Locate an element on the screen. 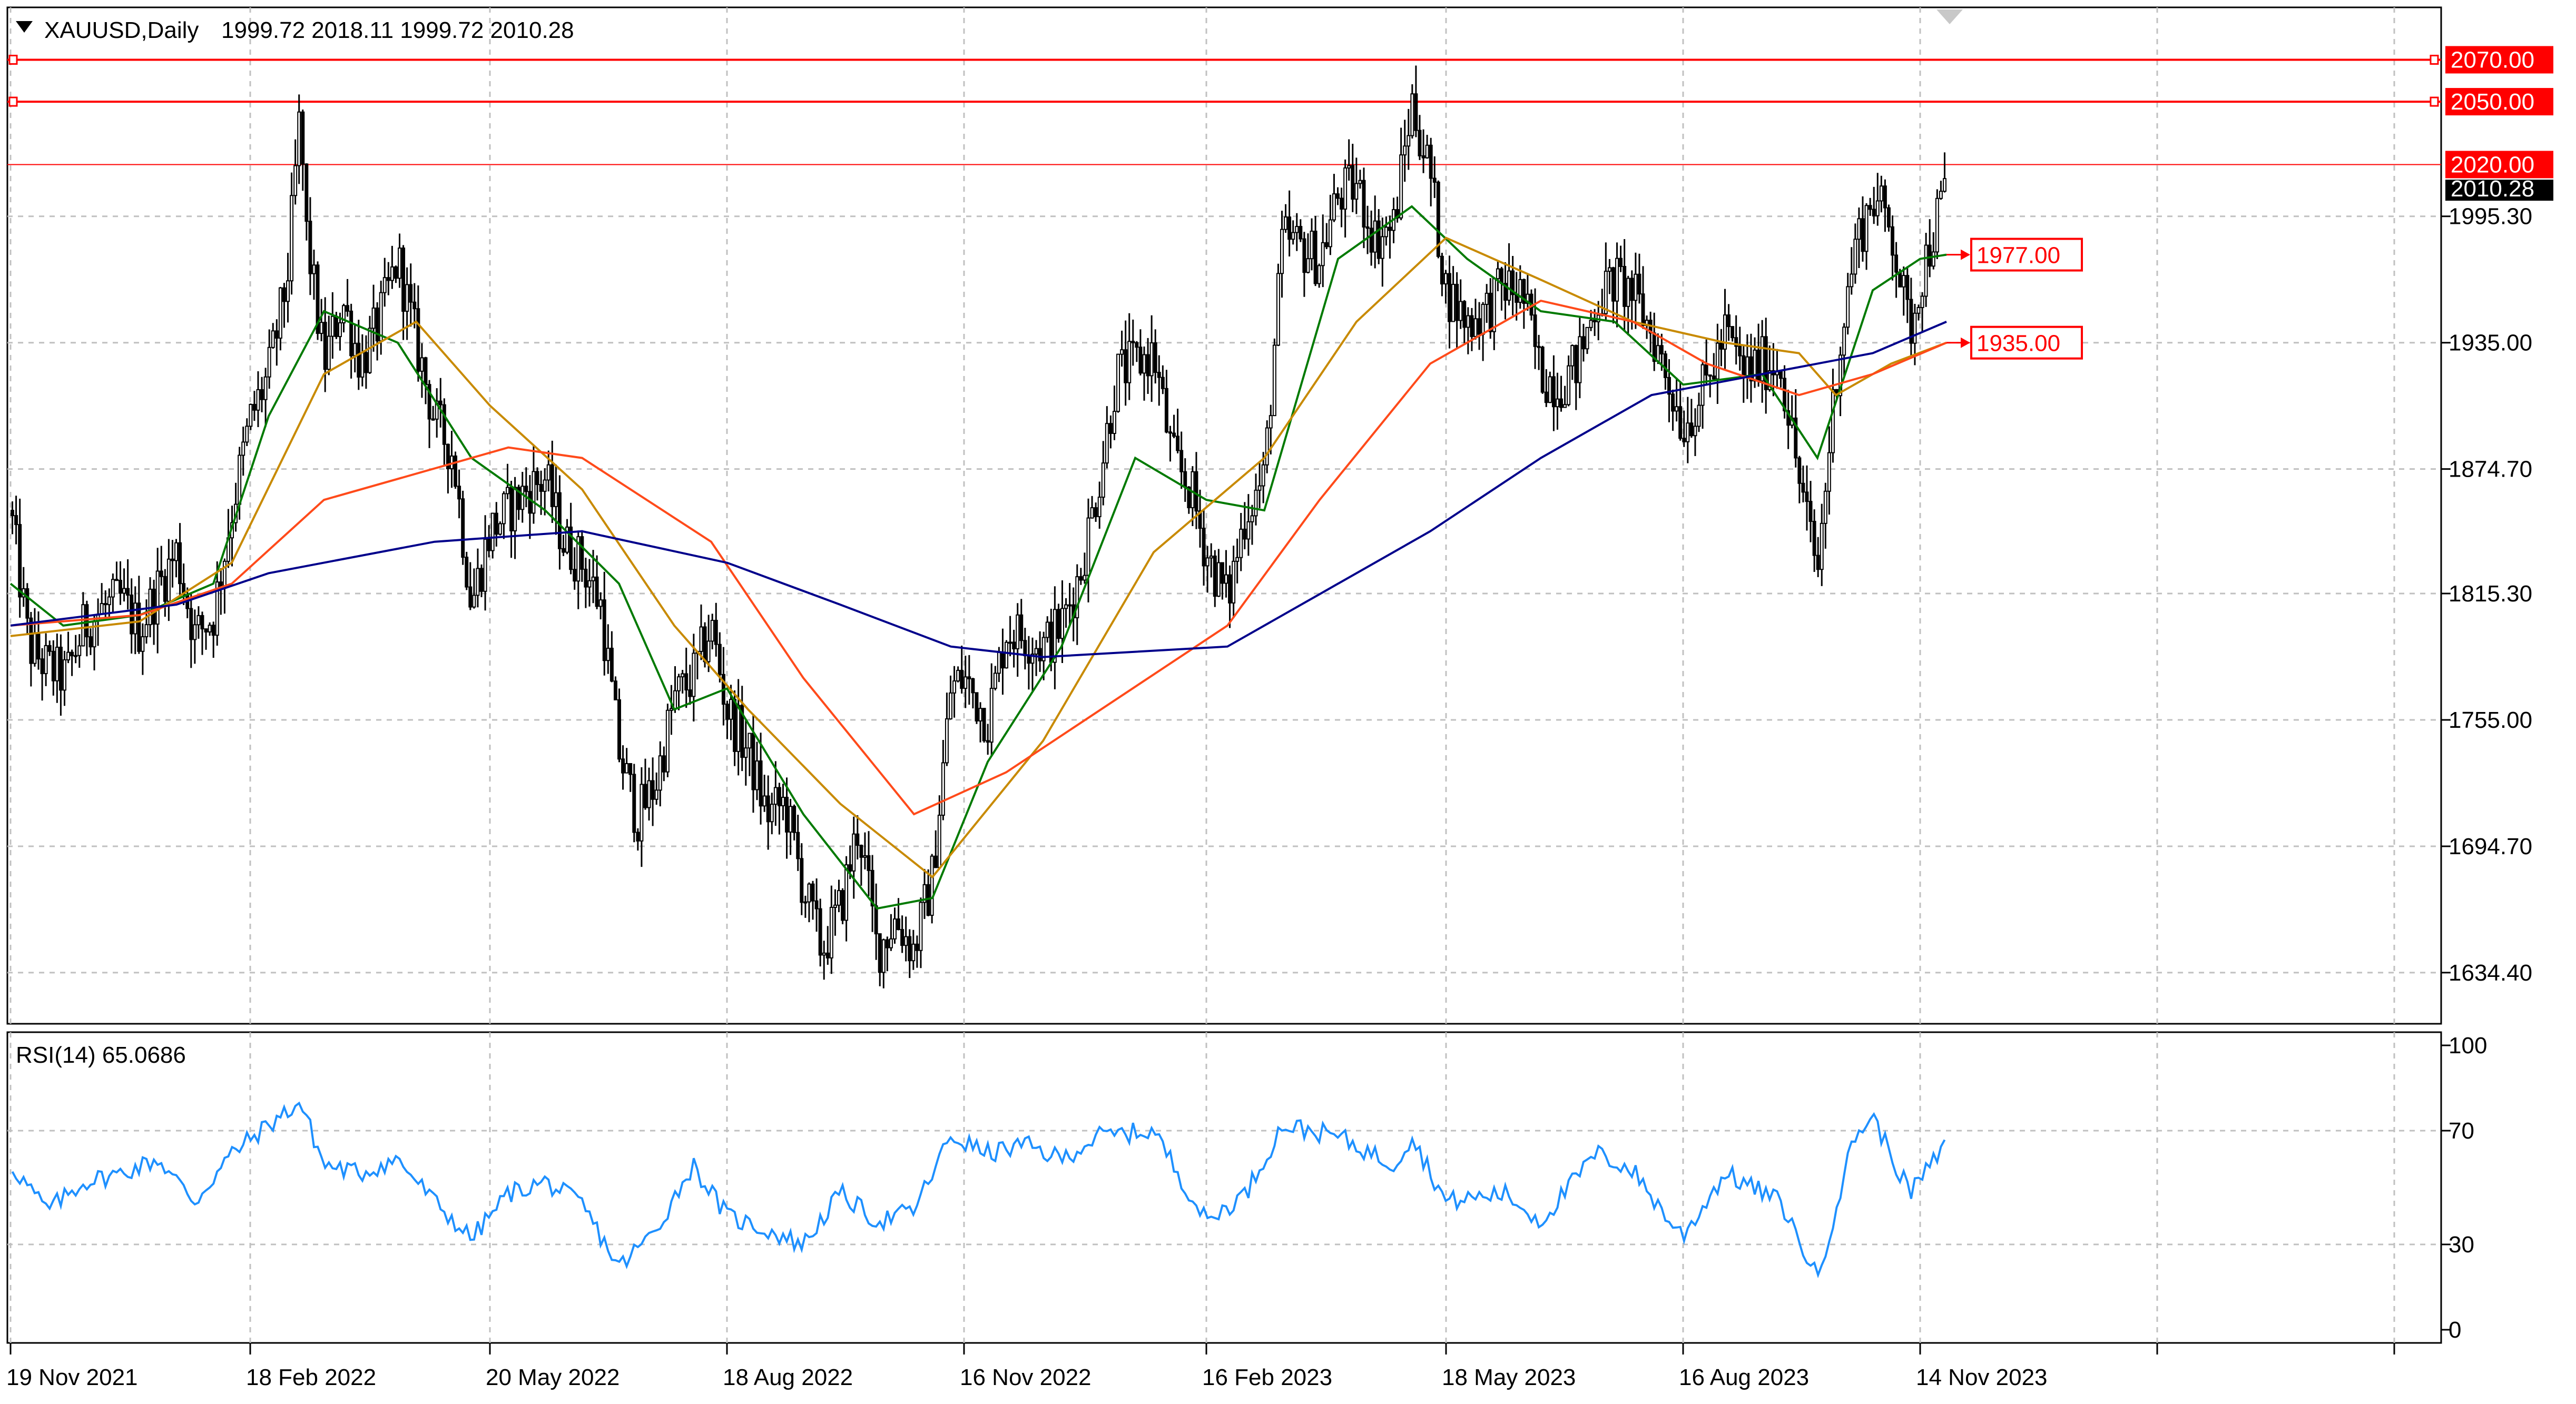  scroll-marker-icon is located at coordinates (1950, 16).